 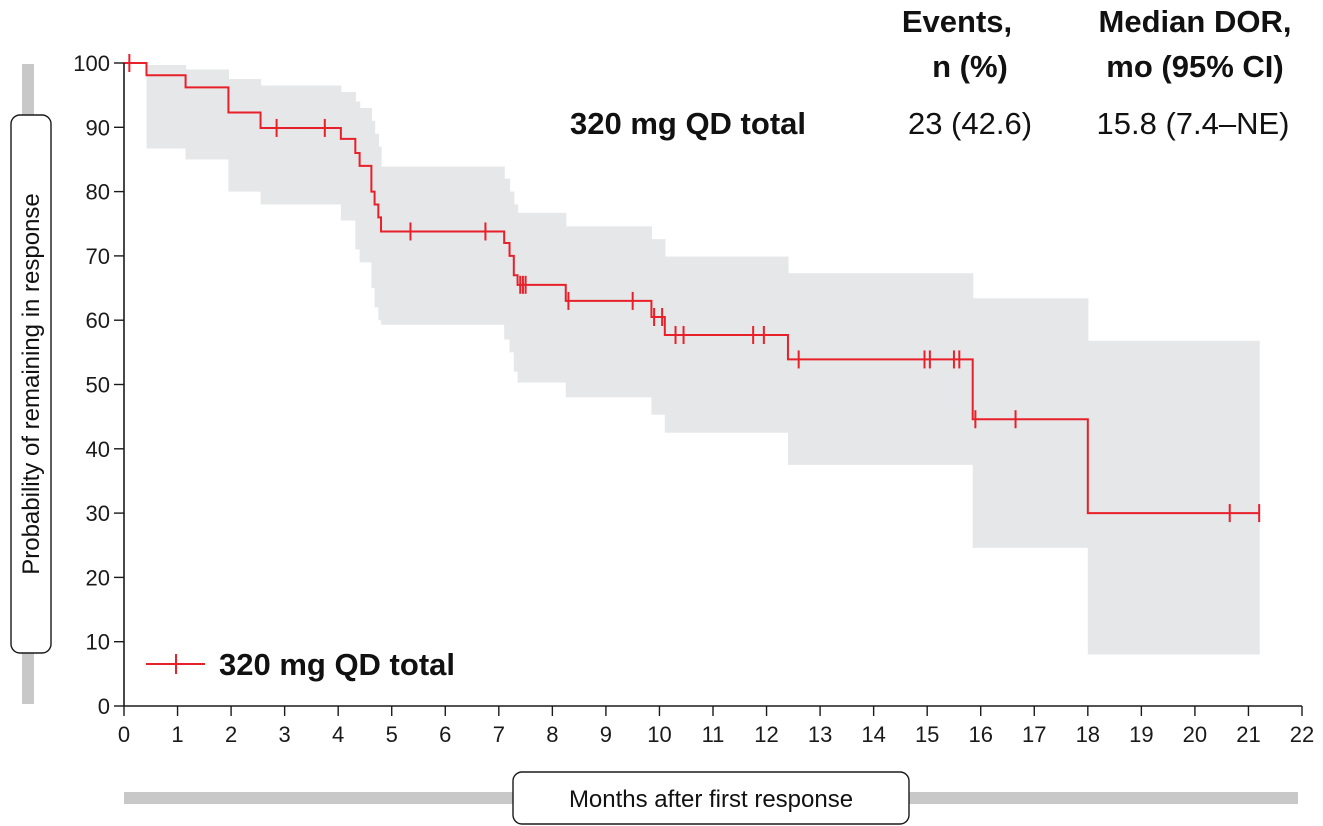 I want to click on row-median: 15.8 (7.4–NE), so click(x=1193, y=123).